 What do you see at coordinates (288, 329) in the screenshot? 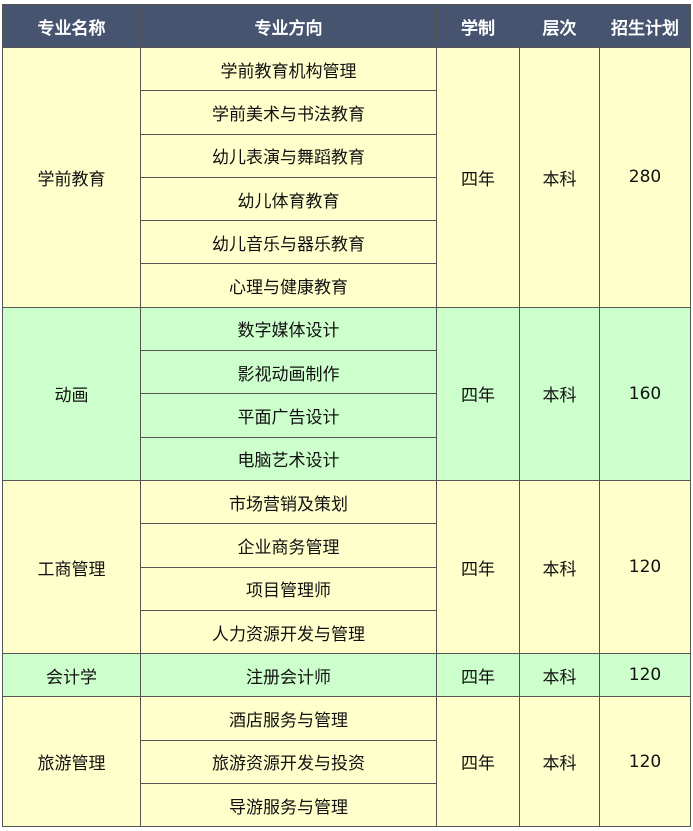
I see `direction-cell: 数字媒体设计` at bounding box center [288, 329].